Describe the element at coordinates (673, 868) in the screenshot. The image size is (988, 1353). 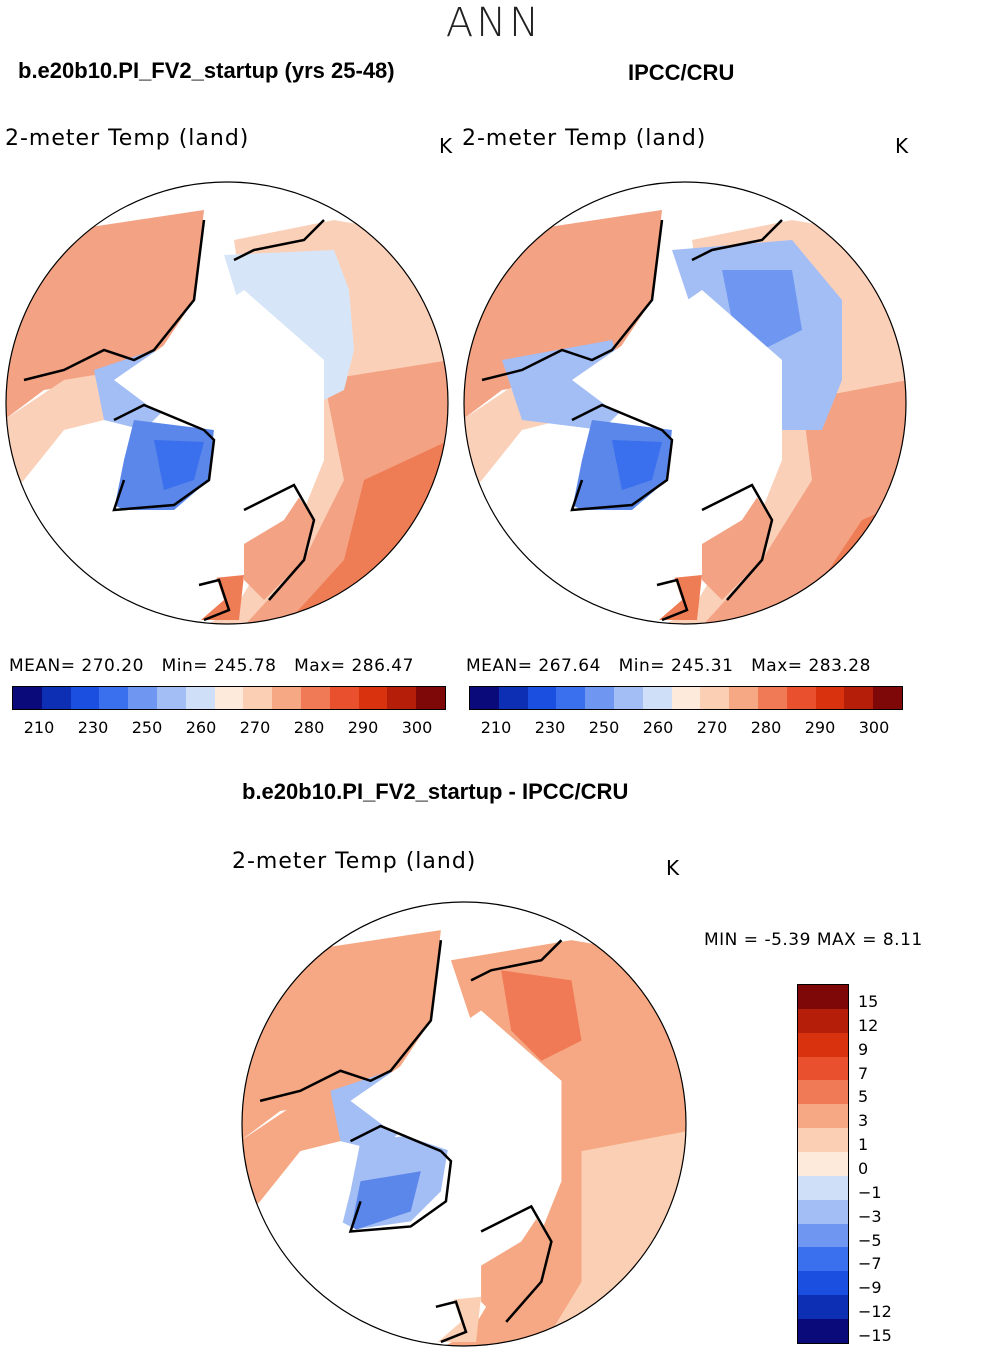
I see `panel3-units: K` at that location.